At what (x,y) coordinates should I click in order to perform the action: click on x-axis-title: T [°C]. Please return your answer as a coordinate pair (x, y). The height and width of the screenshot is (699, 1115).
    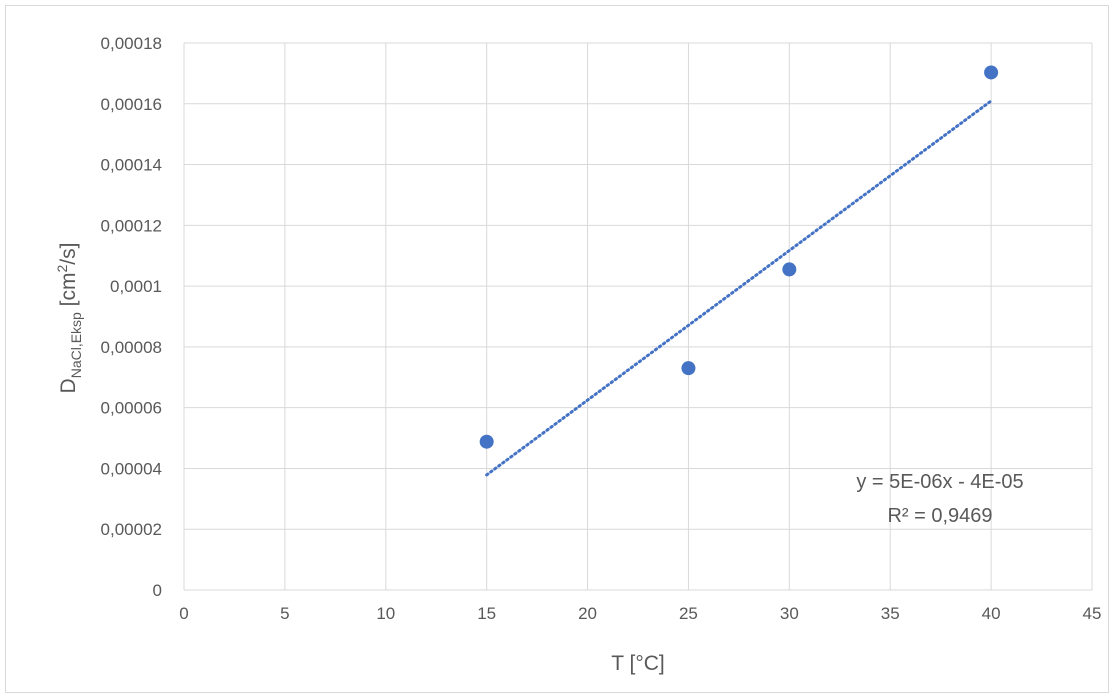
    Looking at the image, I should click on (638, 663).